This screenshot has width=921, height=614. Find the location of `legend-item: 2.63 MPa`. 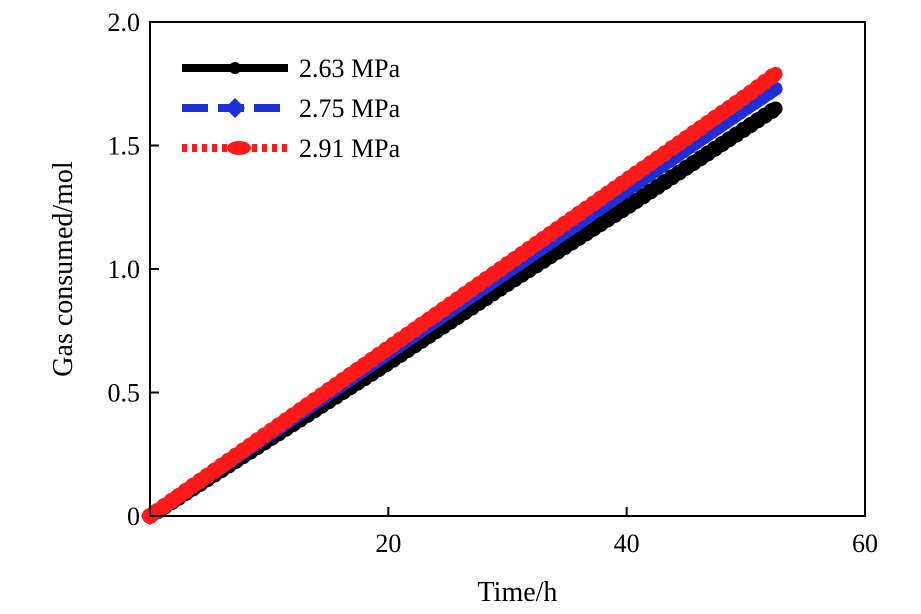

legend-item: 2.63 MPa is located at coordinates (291, 68).